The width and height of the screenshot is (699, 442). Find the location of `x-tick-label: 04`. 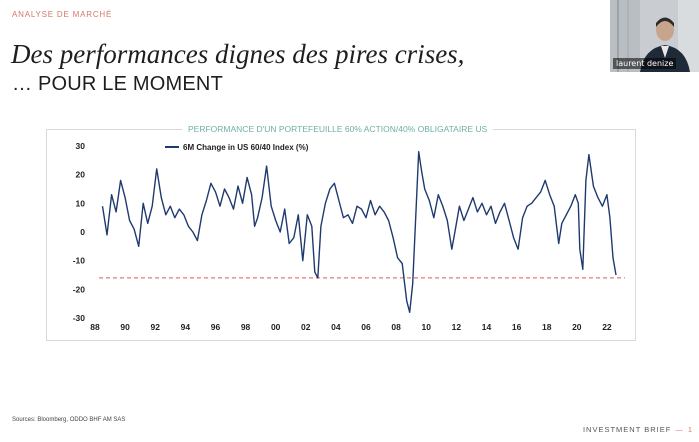

x-tick-label: 04 is located at coordinates (336, 327).